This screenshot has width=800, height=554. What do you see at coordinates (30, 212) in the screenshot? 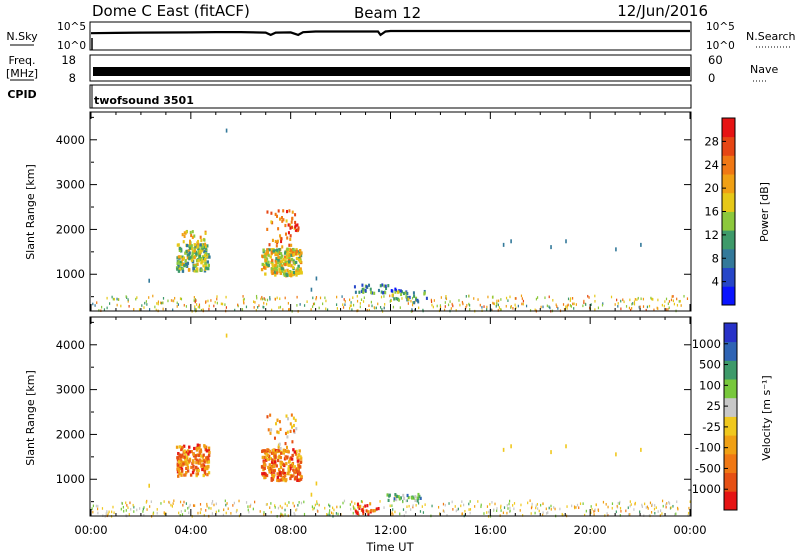
I see `power-ylabel: Slant Range [km]` at bounding box center [30, 212].